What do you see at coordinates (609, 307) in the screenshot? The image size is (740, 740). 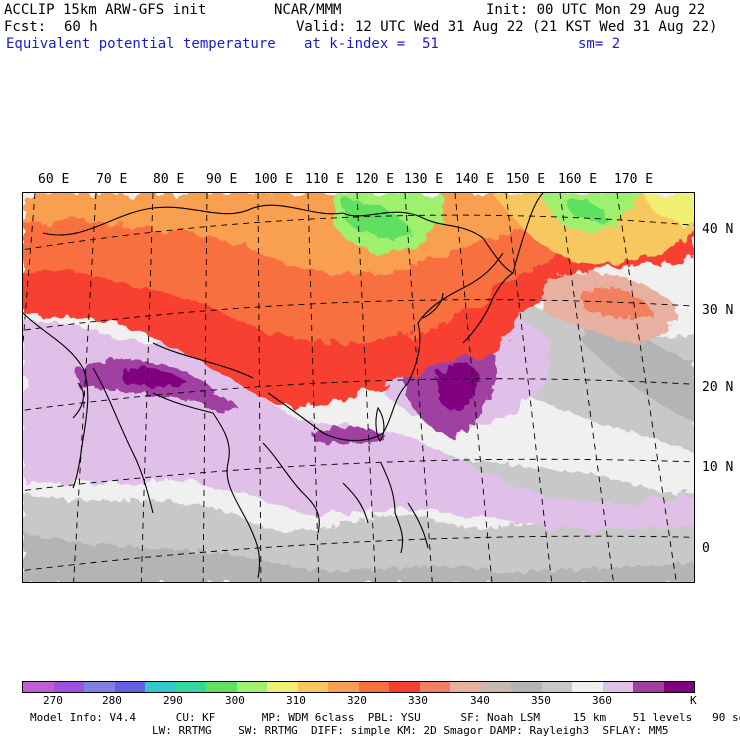 I see `pacific-swirl` at bounding box center [609, 307].